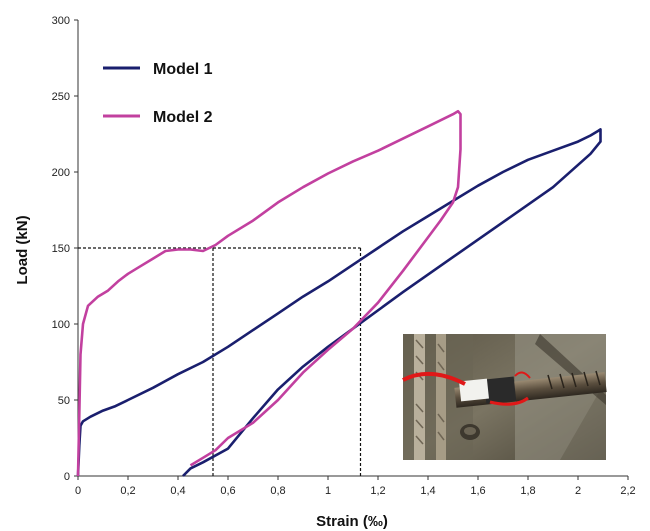  Describe the element at coordinates (22, 249) in the screenshot. I see `y-axis-title: Load (kN)` at that location.